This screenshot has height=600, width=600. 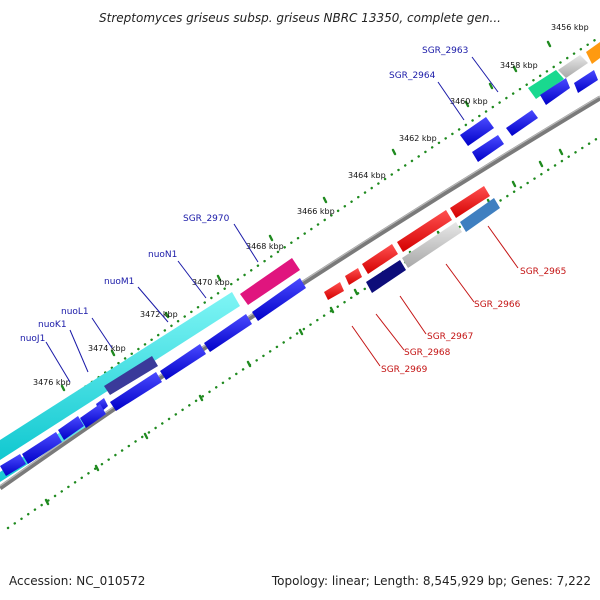 I want to click on gene-label: SGR_2965, so click(x=543, y=272).